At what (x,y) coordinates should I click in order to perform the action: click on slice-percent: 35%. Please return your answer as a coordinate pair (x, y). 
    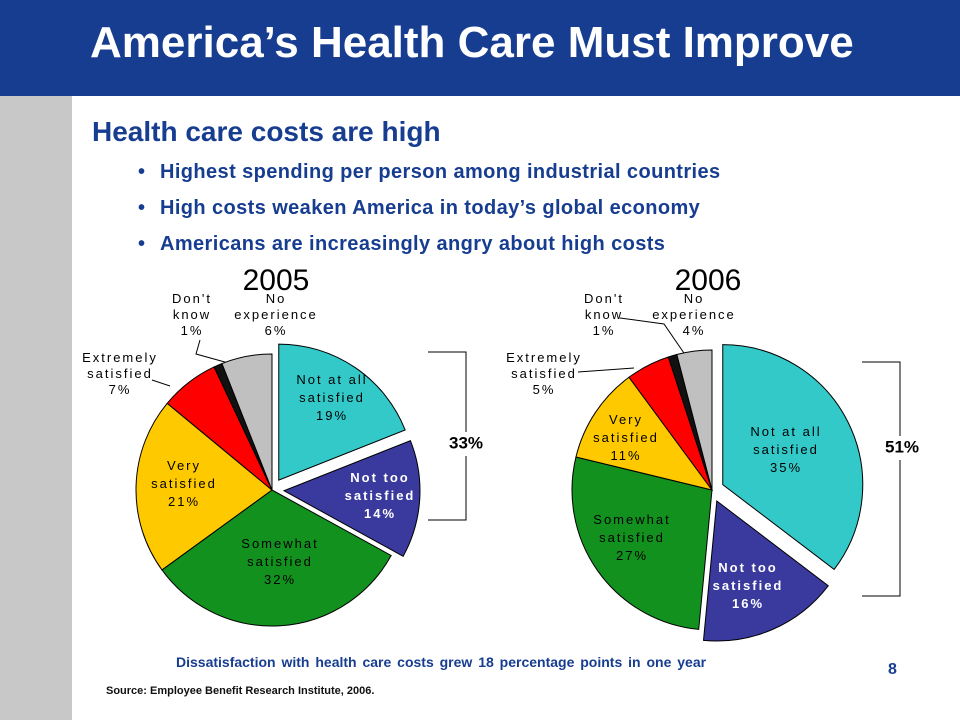
    Looking at the image, I should click on (786, 467).